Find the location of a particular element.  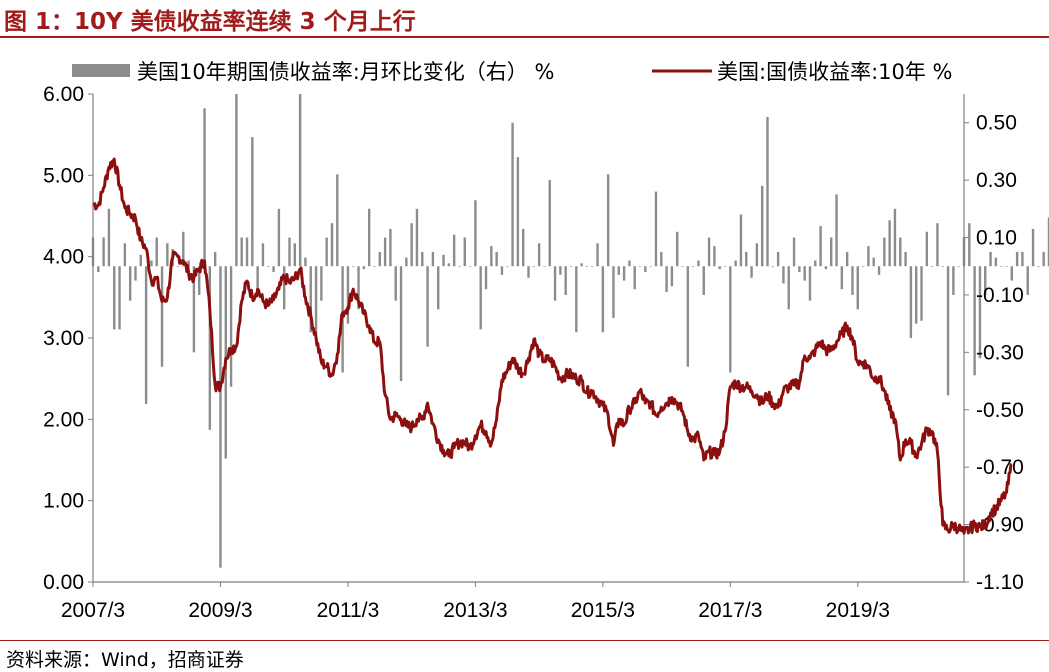

left-tick-label: 1.00 is located at coordinates (63, 501).